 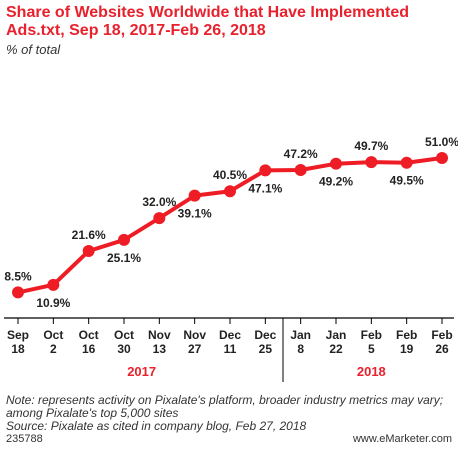 I want to click on data-label: 39.1%, so click(x=195, y=214).